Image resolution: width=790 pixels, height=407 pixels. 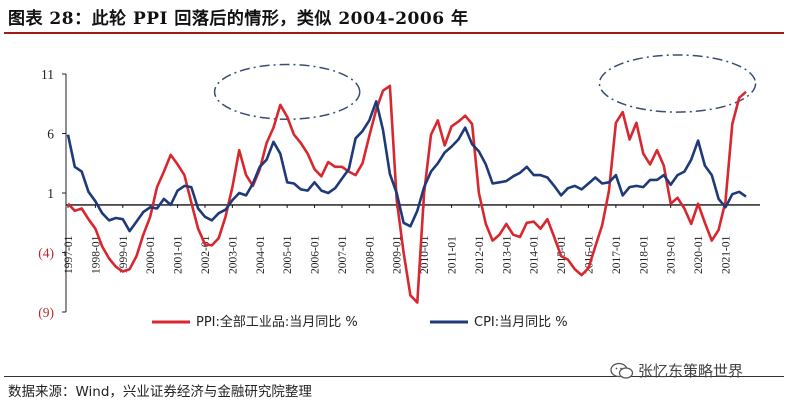 I want to click on x-tick-label: 2003-01, so click(x=233, y=254).